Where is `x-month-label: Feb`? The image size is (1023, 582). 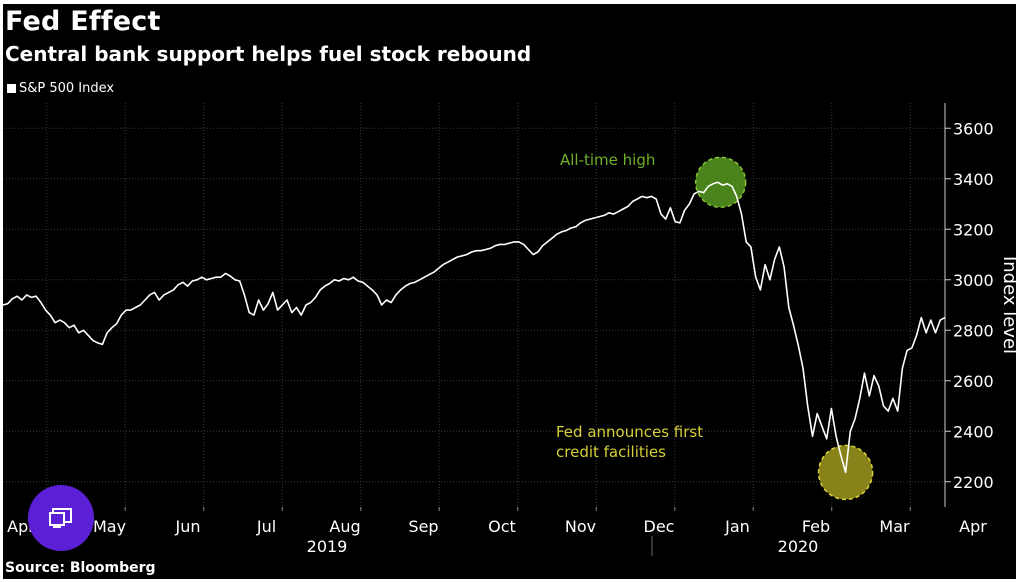
x-month-label: Feb is located at coordinates (816, 526).